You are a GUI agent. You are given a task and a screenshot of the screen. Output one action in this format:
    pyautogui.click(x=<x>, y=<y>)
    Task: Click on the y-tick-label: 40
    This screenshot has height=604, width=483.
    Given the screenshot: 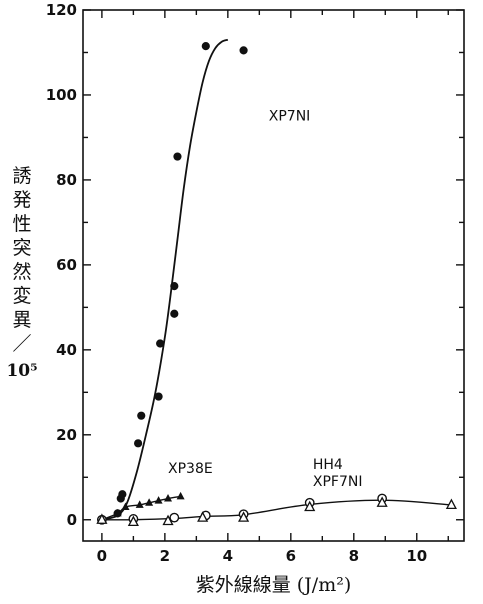 What is the action you would take?
    pyautogui.click(x=66, y=350)
    